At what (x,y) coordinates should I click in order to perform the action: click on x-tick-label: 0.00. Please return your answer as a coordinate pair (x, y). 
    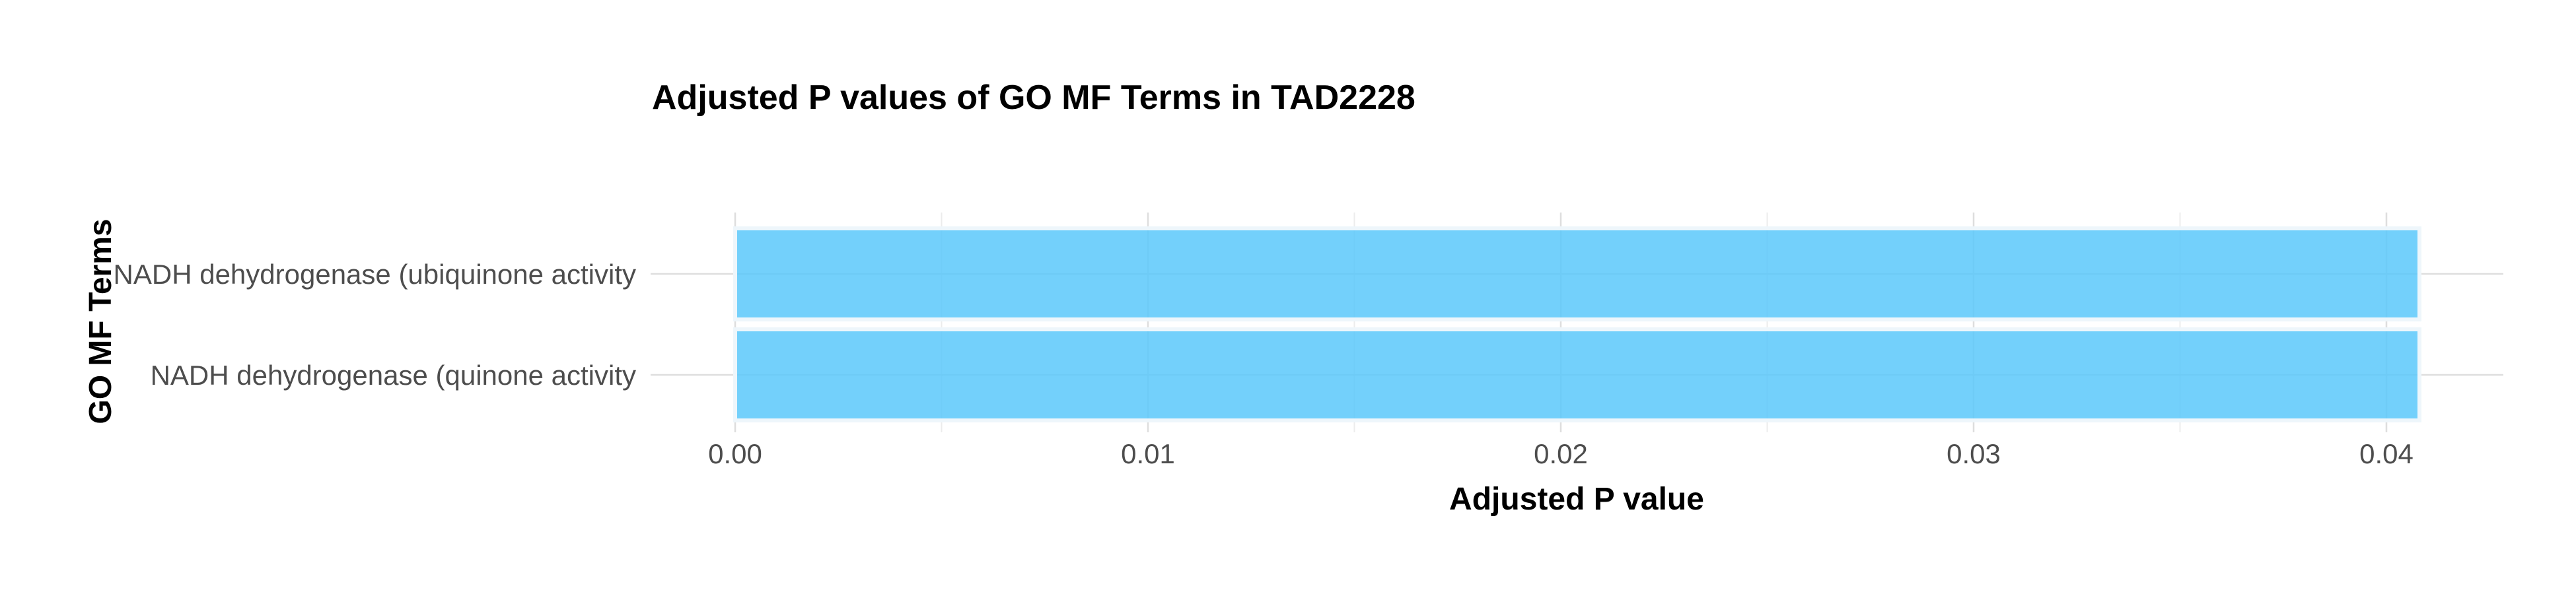
    Looking at the image, I should click on (735, 453).